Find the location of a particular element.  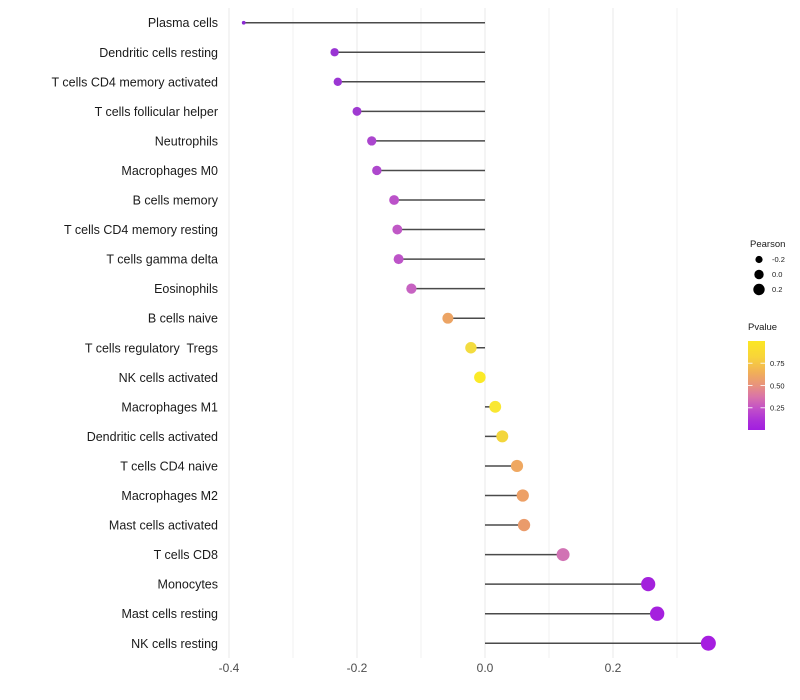

x-axis-tick-label: 0.2 is located at coordinates (613, 668).